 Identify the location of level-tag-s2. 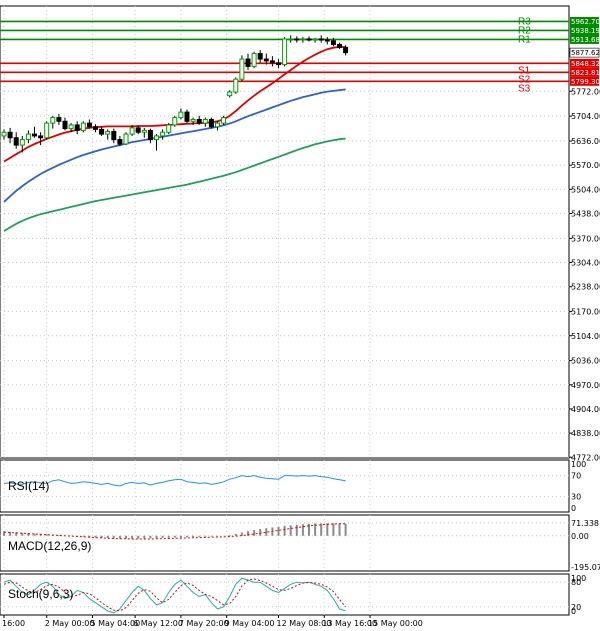
(584, 72).